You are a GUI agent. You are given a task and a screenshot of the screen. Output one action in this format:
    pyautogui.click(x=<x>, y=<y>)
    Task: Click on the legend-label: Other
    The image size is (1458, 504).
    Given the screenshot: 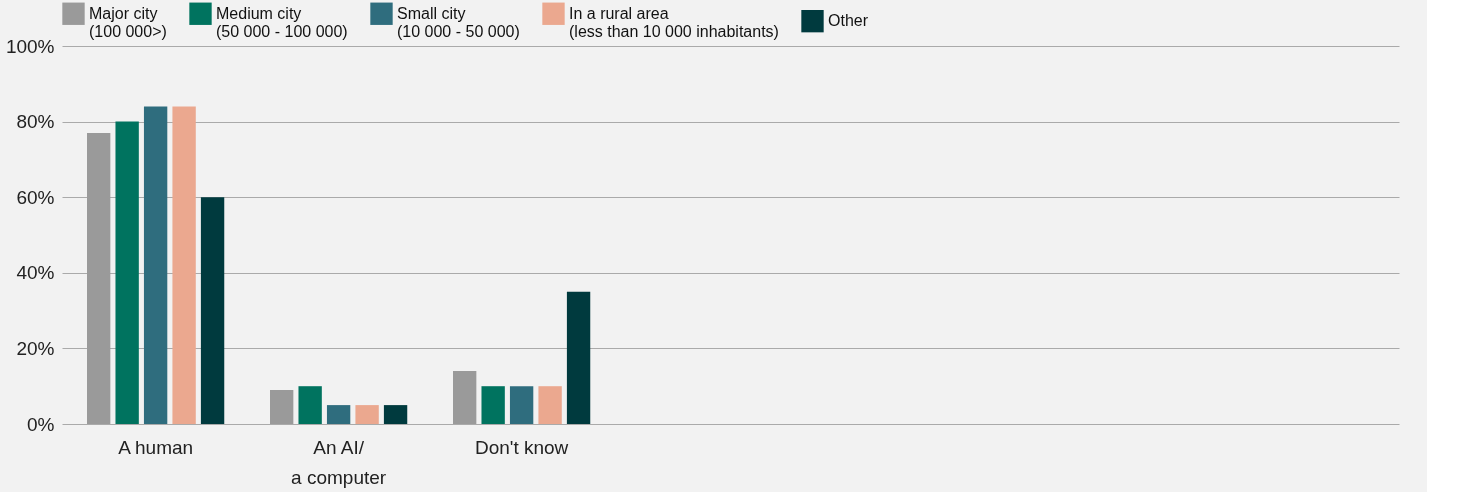 What is the action you would take?
    pyautogui.click(x=848, y=21)
    